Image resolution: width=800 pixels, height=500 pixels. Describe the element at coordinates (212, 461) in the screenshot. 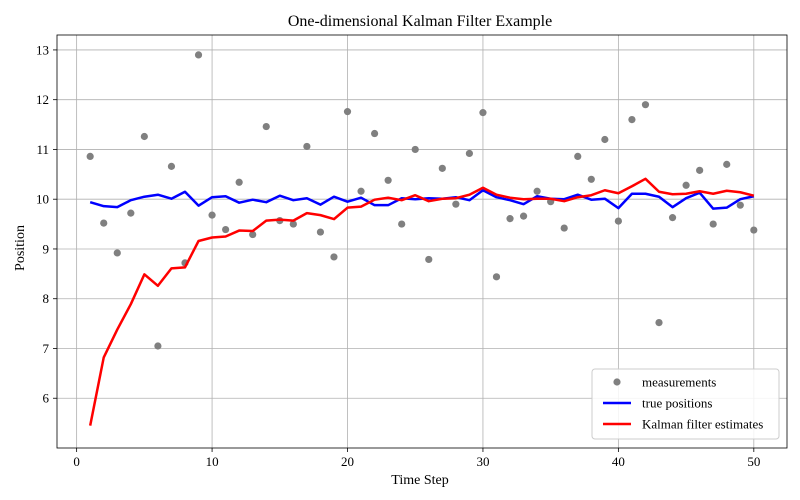

I see `x-tick-label: 10` at that location.